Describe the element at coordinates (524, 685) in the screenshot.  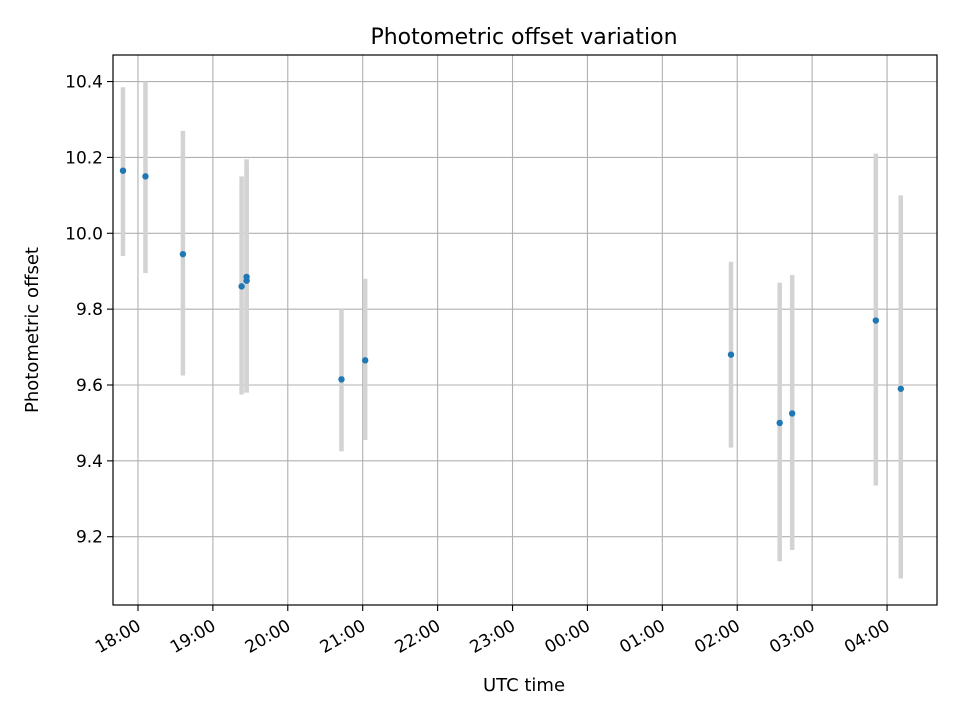
I see `x-axis-label: UTC time` at that location.